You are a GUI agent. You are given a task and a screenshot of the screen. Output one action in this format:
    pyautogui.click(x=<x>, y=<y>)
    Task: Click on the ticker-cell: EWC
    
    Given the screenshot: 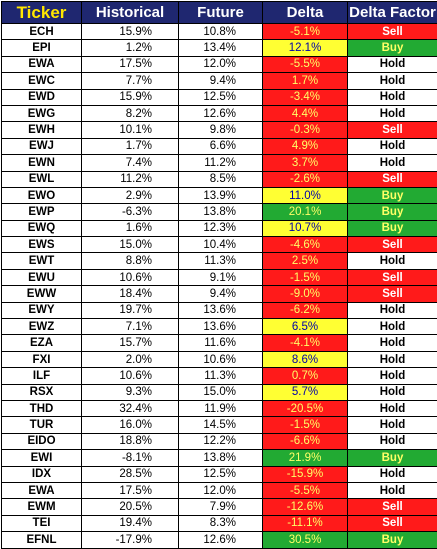 What is the action you would take?
    pyautogui.click(x=42, y=81)
    